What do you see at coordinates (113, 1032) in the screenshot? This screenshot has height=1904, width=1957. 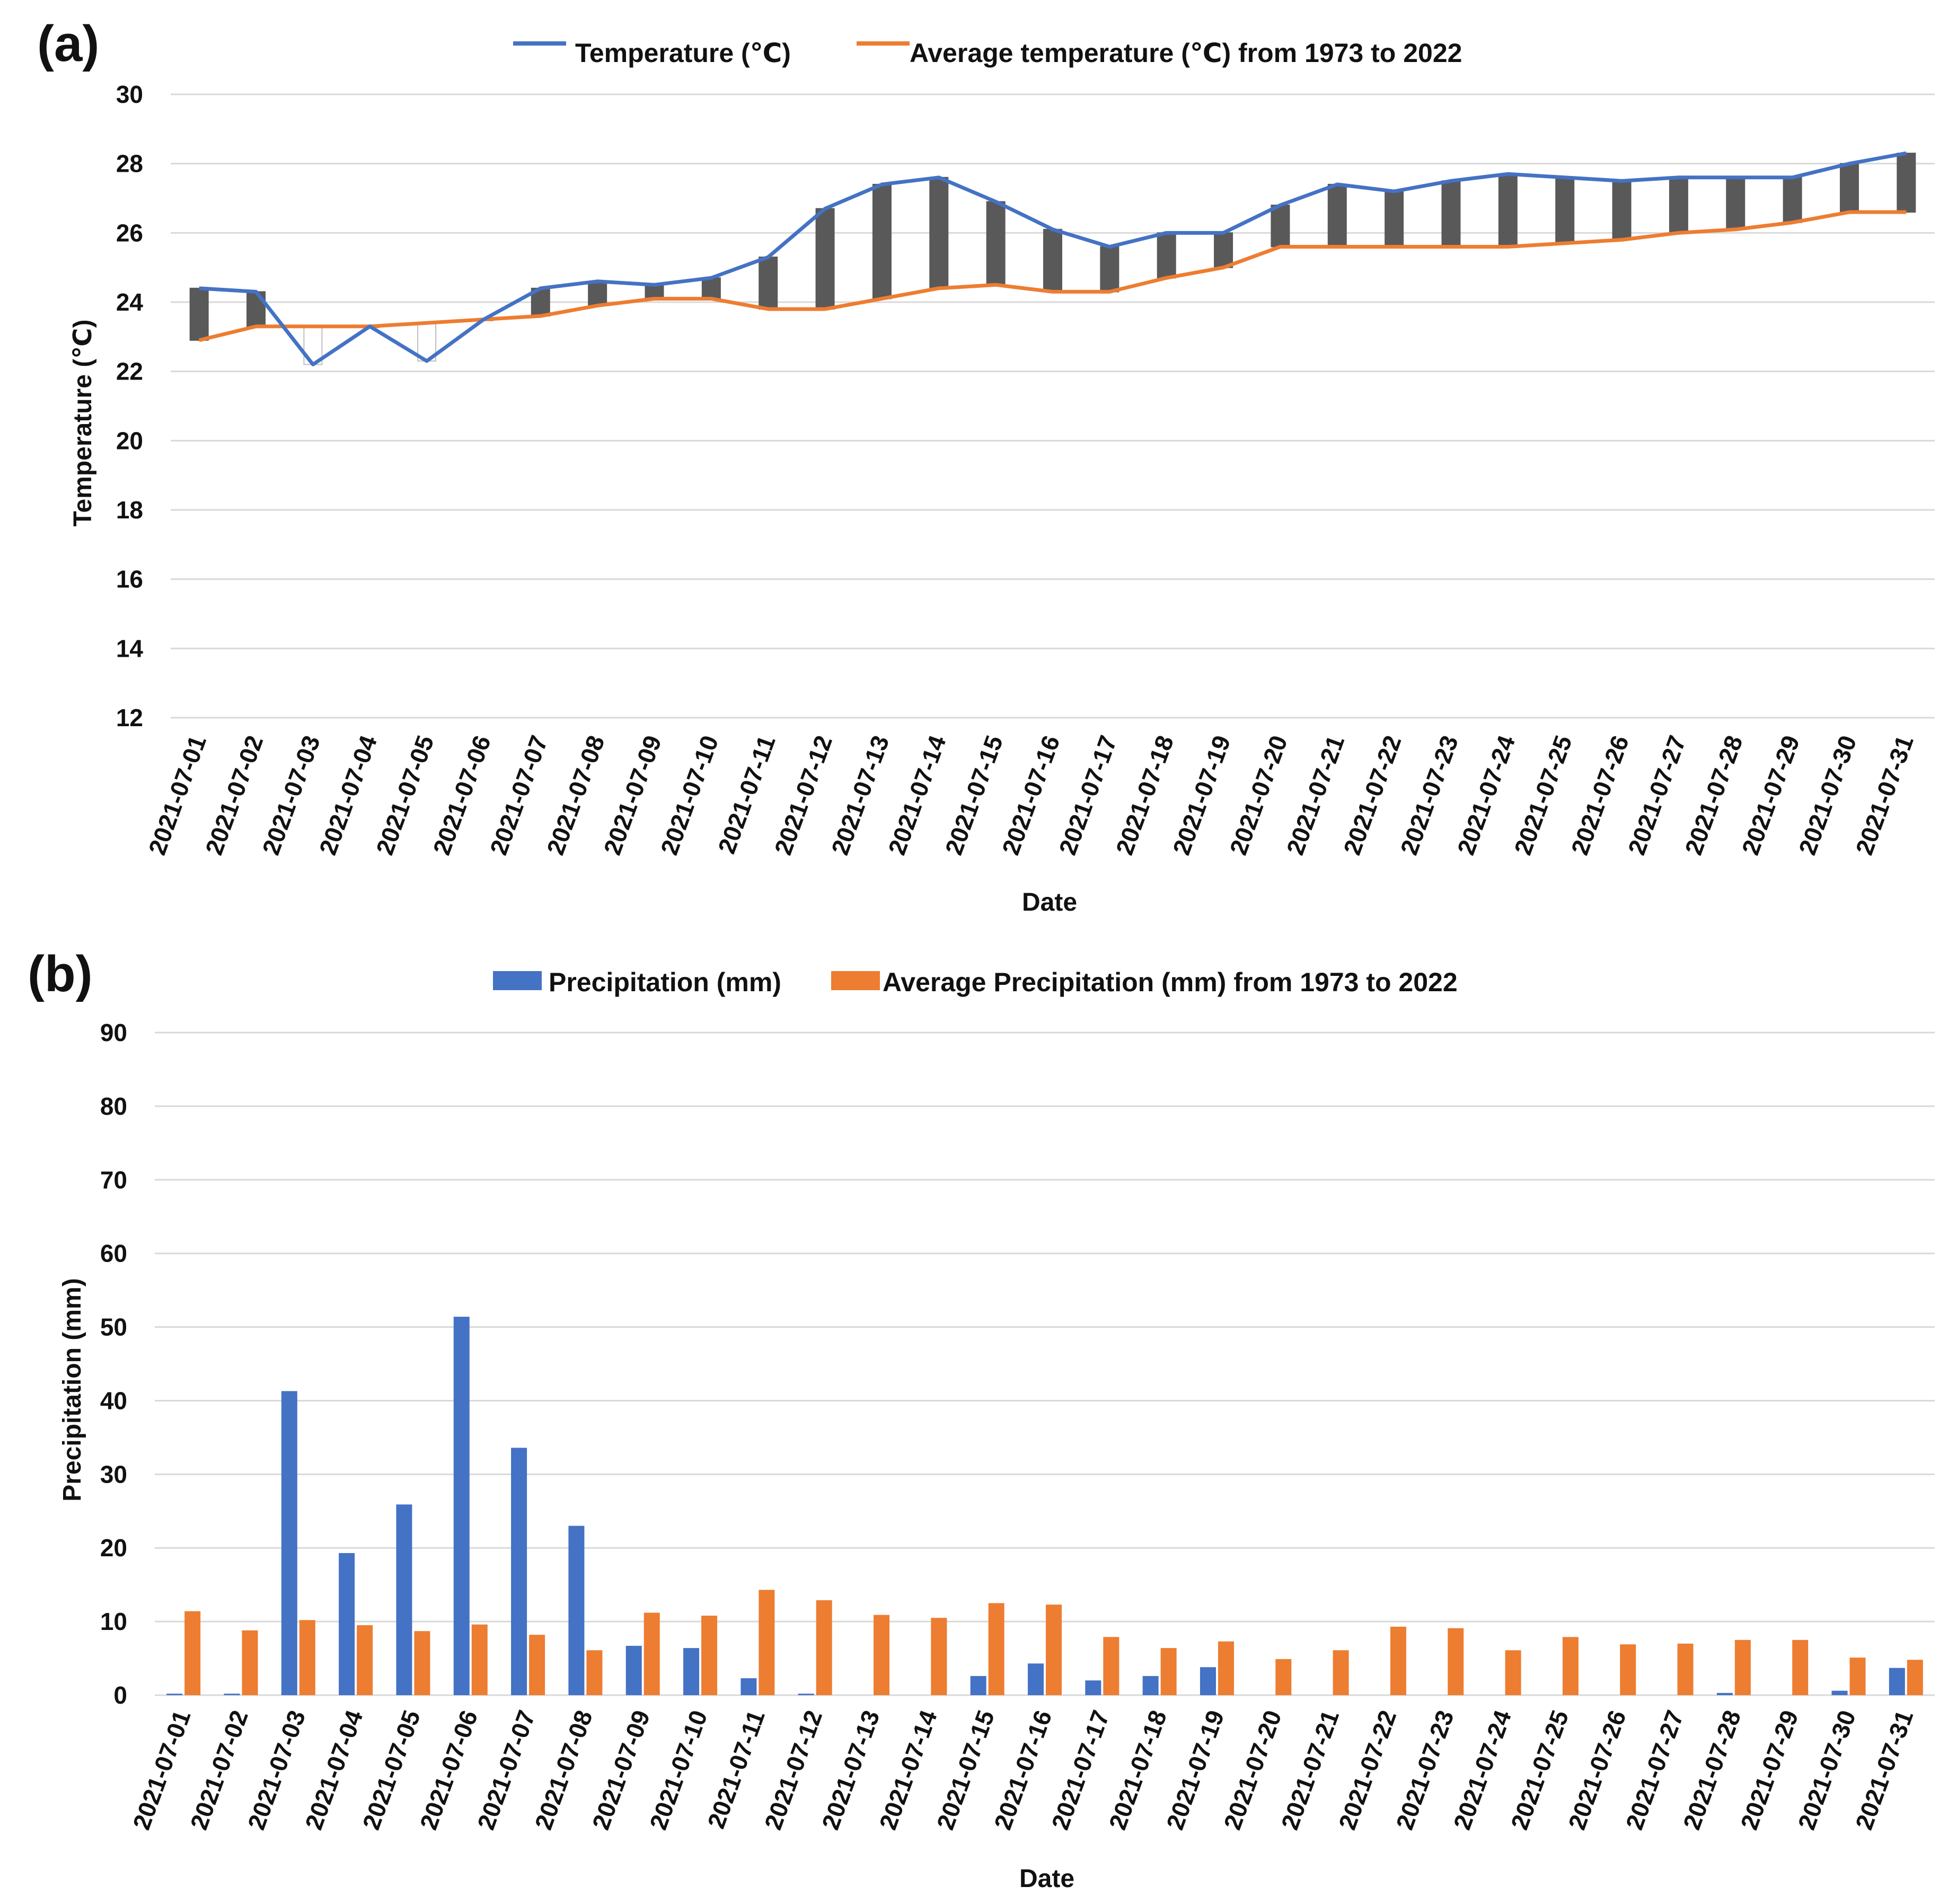 I see `y-tick-label: 90` at bounding box center [113, 1032].